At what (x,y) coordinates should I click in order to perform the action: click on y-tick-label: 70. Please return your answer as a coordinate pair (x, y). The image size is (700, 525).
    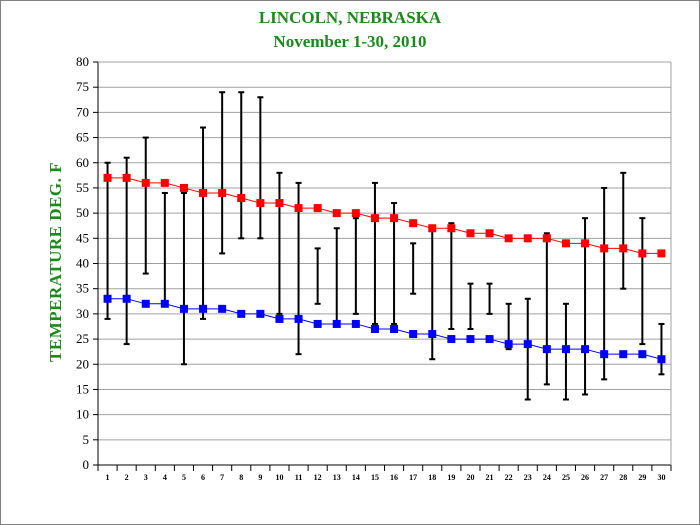
    Looking at the image, I should click on (82, 111).